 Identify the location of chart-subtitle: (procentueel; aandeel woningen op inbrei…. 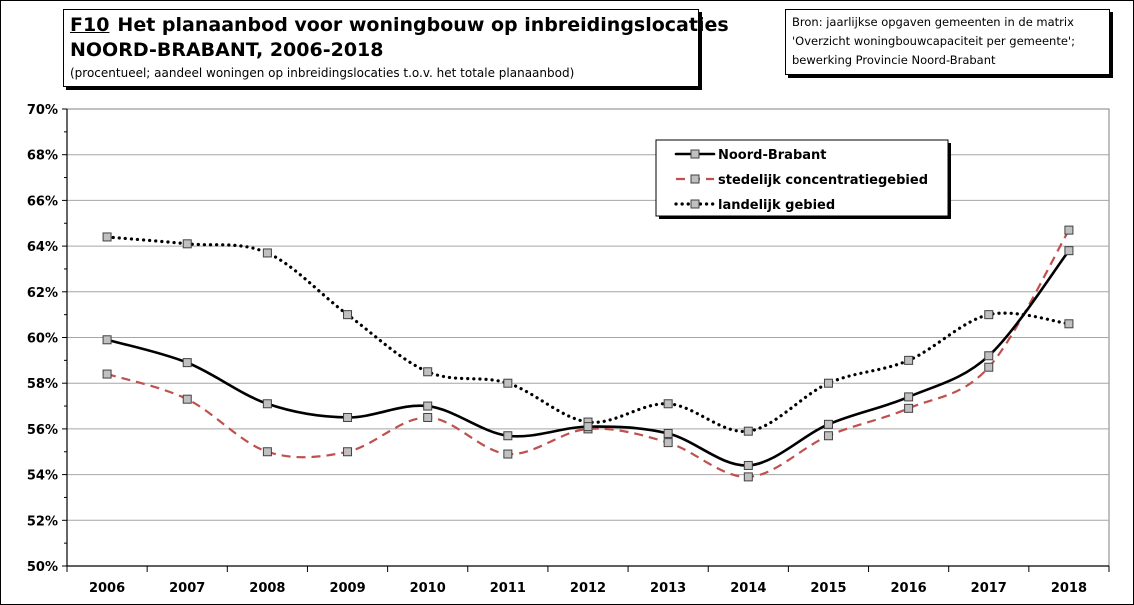
(322, 73).